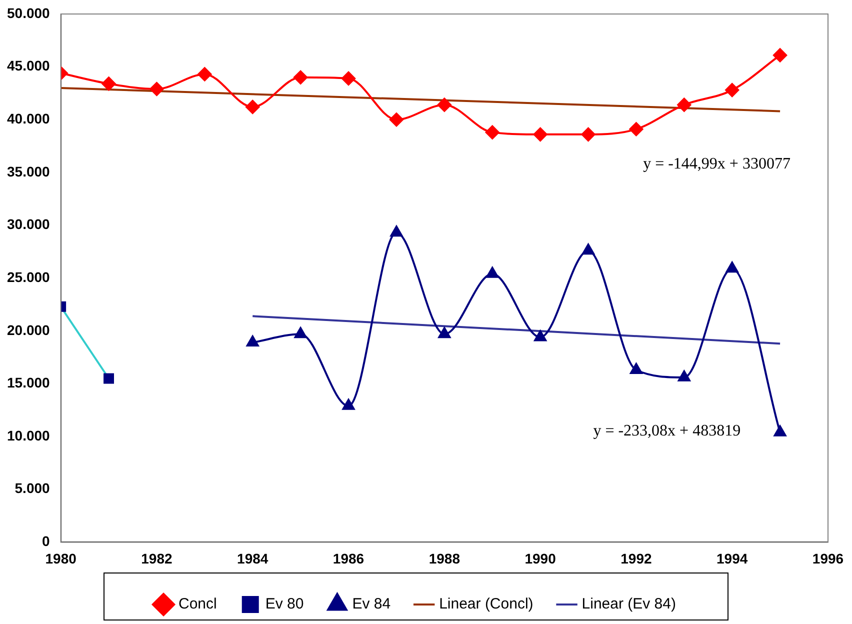 The image size is (852, 624). Describe the element at coordinates (732, 558) in the screenshot. I see `x-tick-label: 1994` at that location.